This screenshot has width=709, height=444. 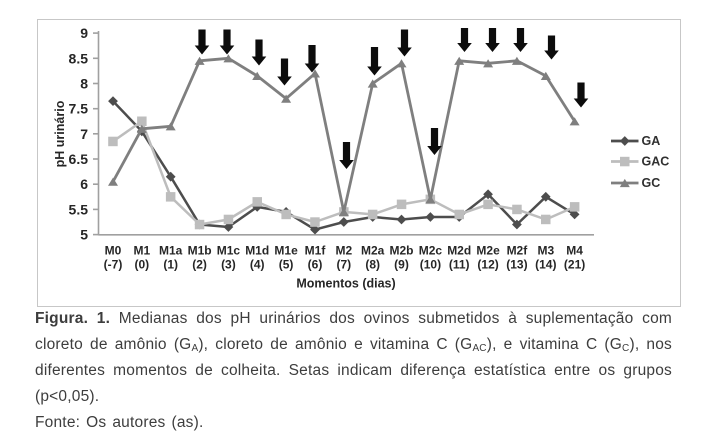 I want to click on svg-text: M1a, so click(x=171, y=251).